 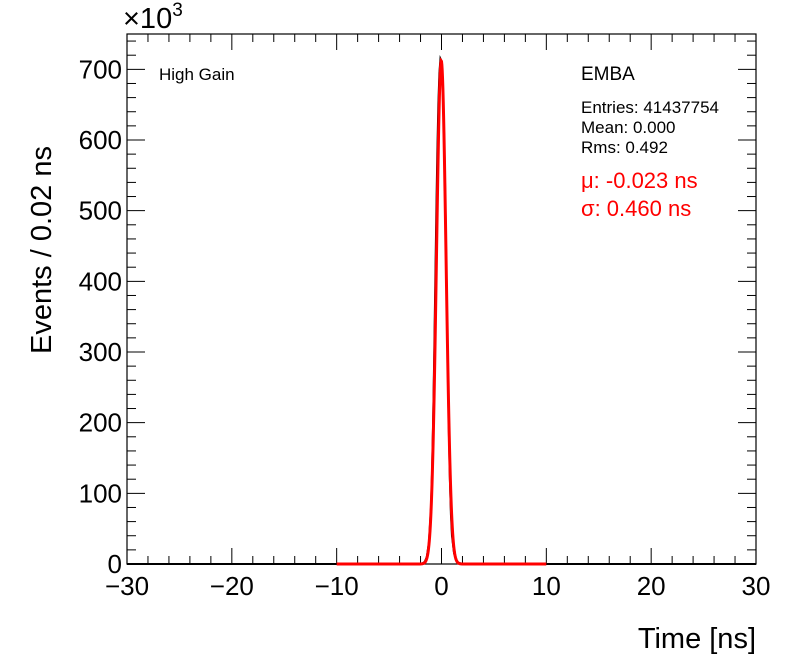 What do you see at coordinates (651, 586) in the screenshot?
I see `x-tick-label: 20` at bounding box center [651, 586].